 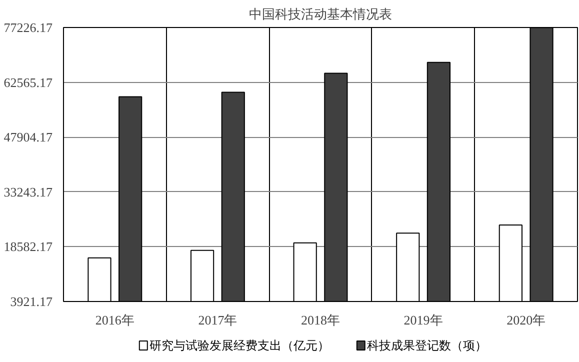 What do you see at coordinates (28, 246) in the screenshot?
I see `y-tick-label: 18582.17` at bounding box center [28, 246].